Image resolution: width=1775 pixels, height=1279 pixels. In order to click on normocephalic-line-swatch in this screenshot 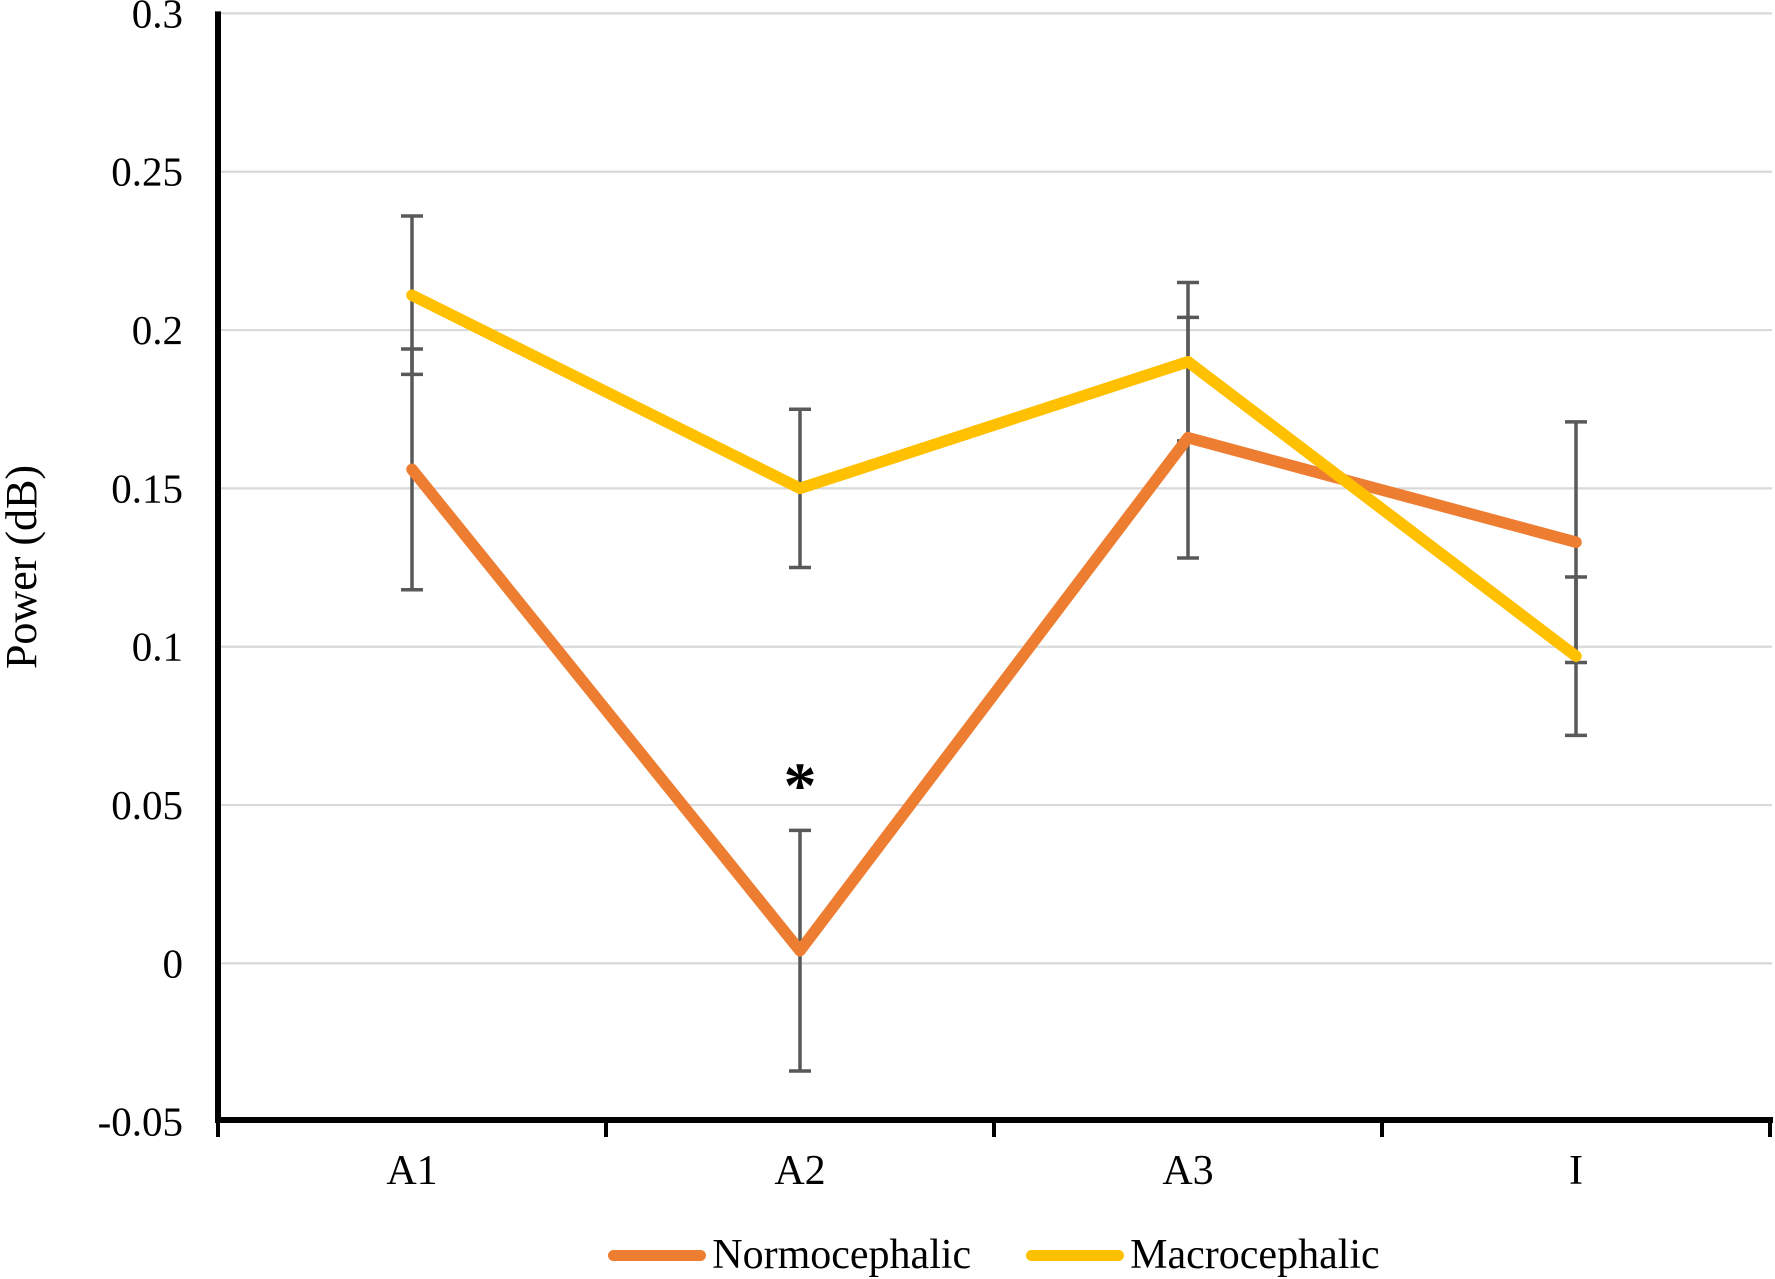, I will do `click(657, 1255)`.